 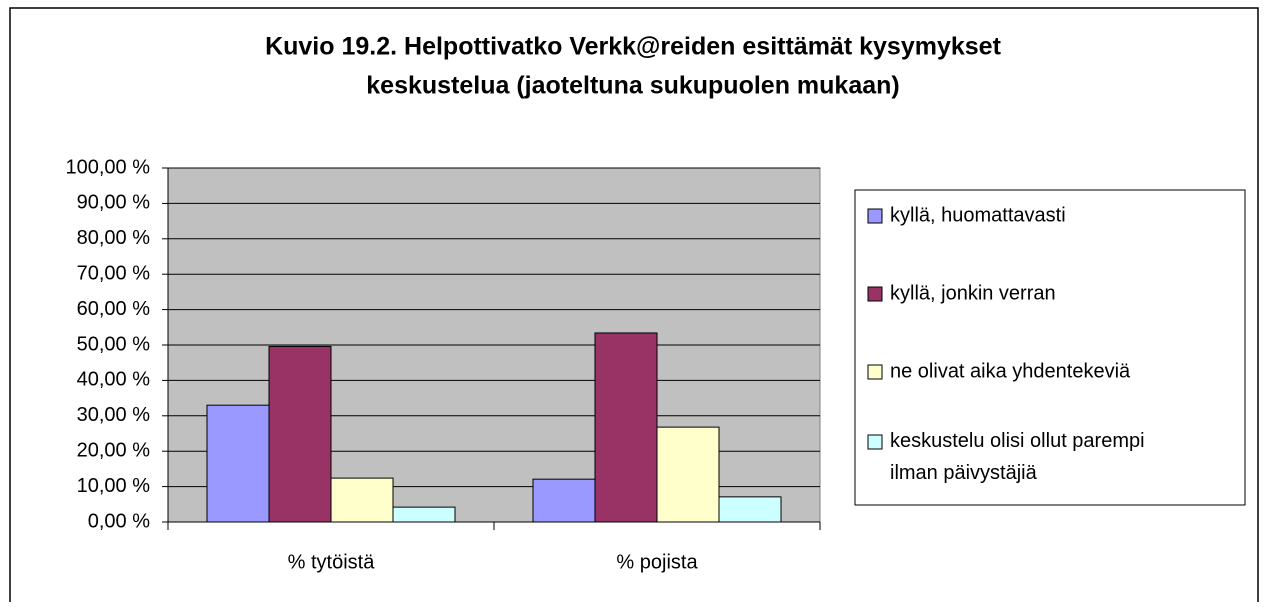 I want to click on legend-label: kyllä, huomattavasti, so click(x=978, y=215).